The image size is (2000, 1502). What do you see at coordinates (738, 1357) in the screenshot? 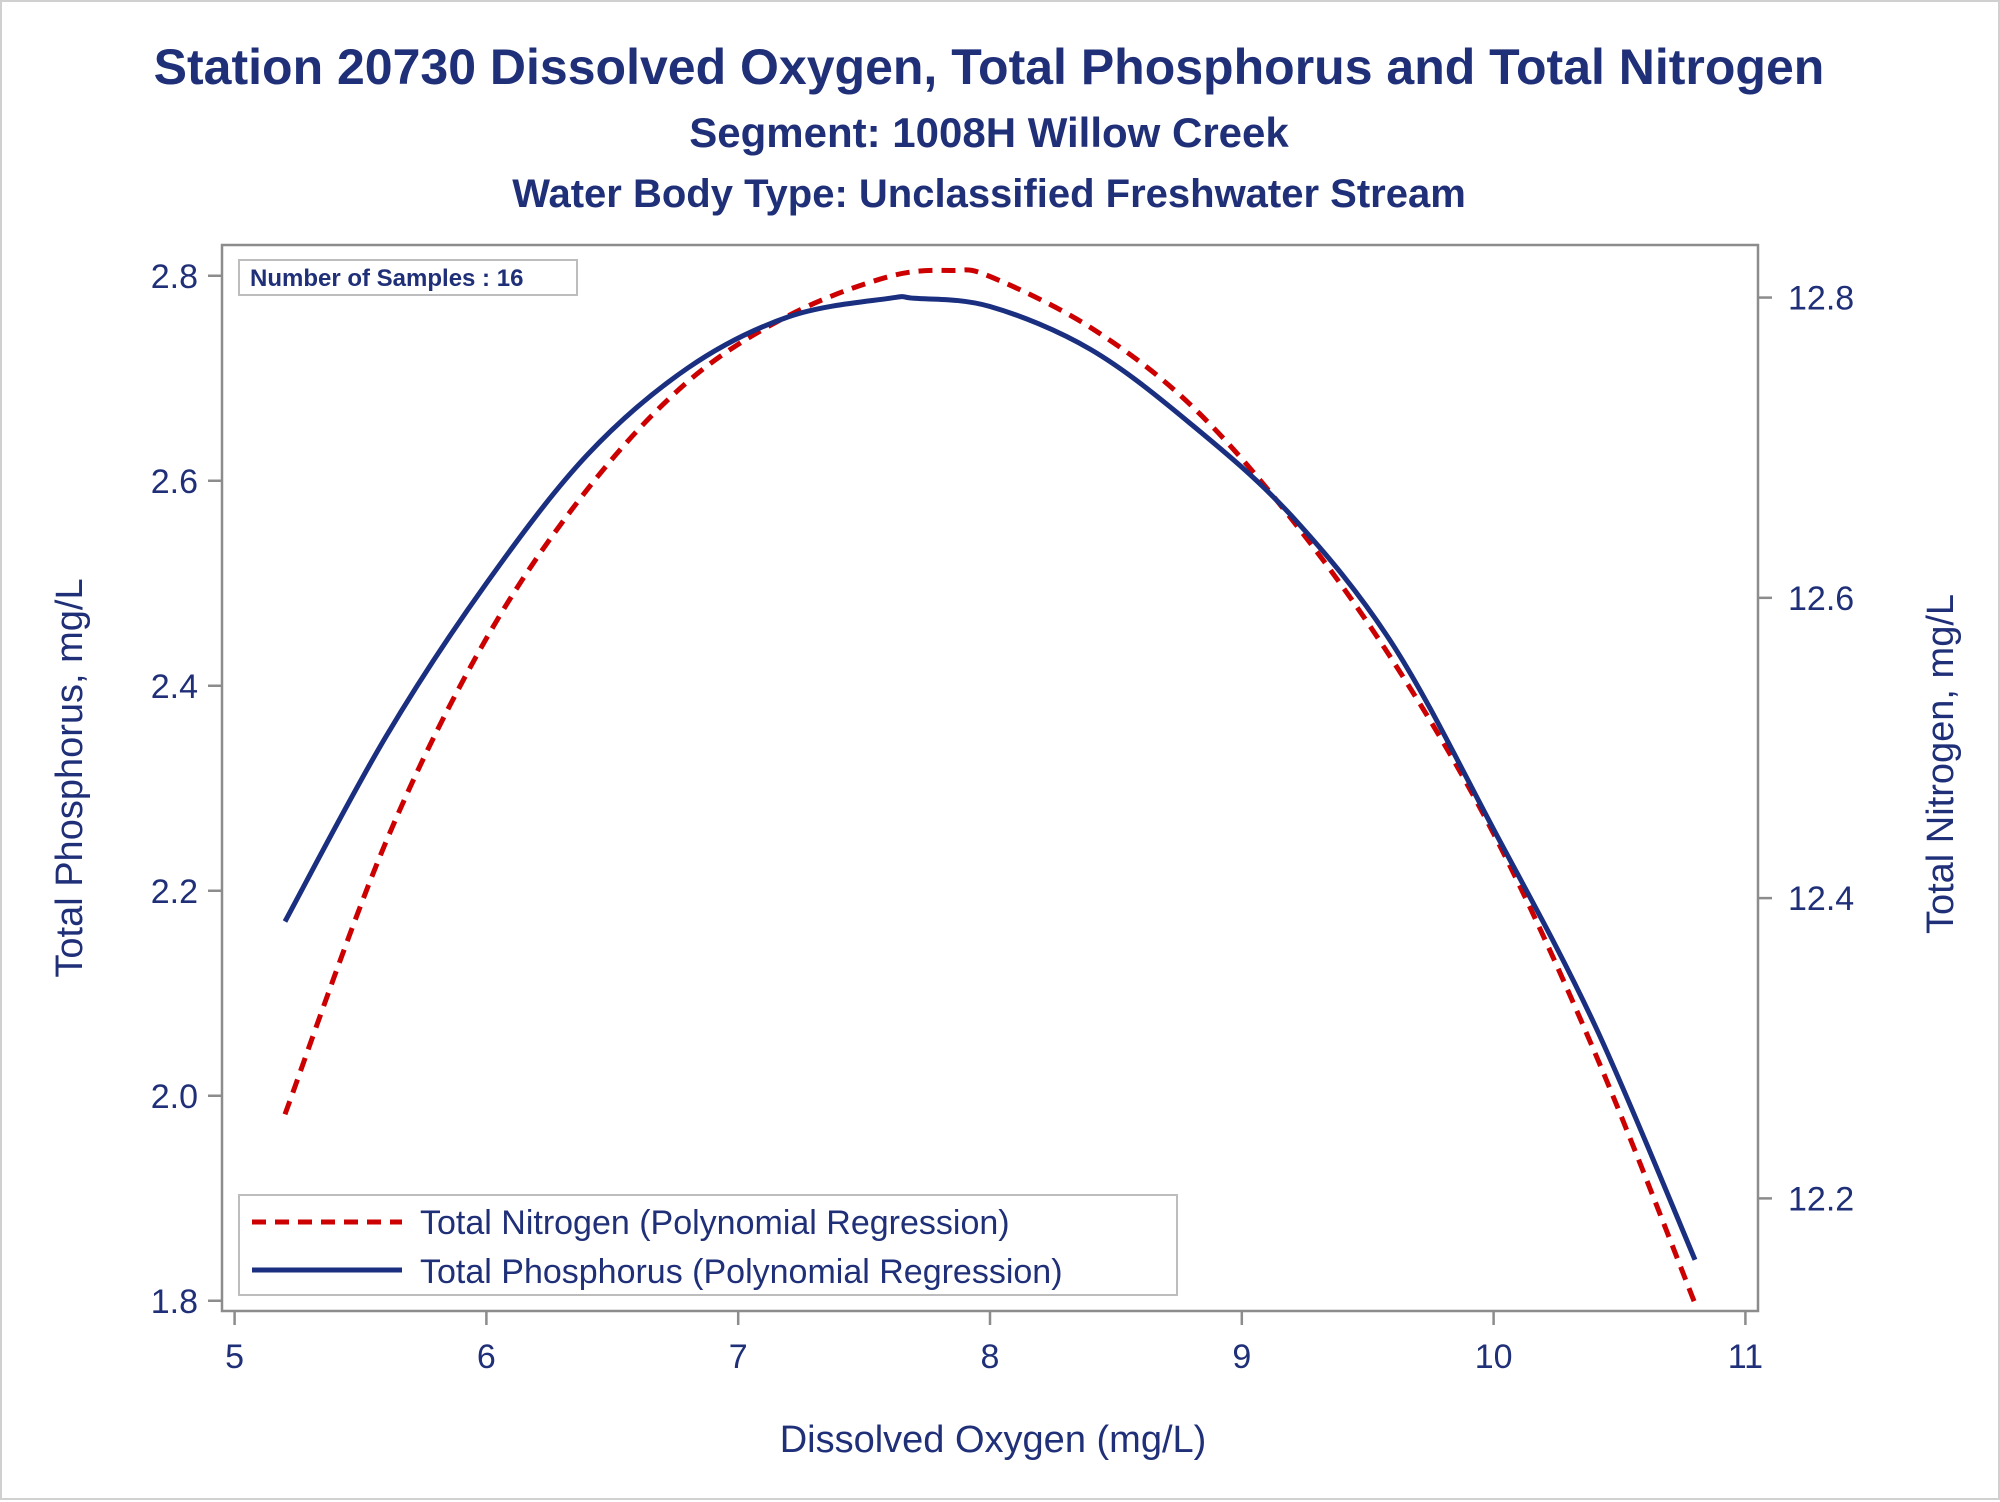
I see `x-tick-label: 7` at bounding box center [738, 1357].